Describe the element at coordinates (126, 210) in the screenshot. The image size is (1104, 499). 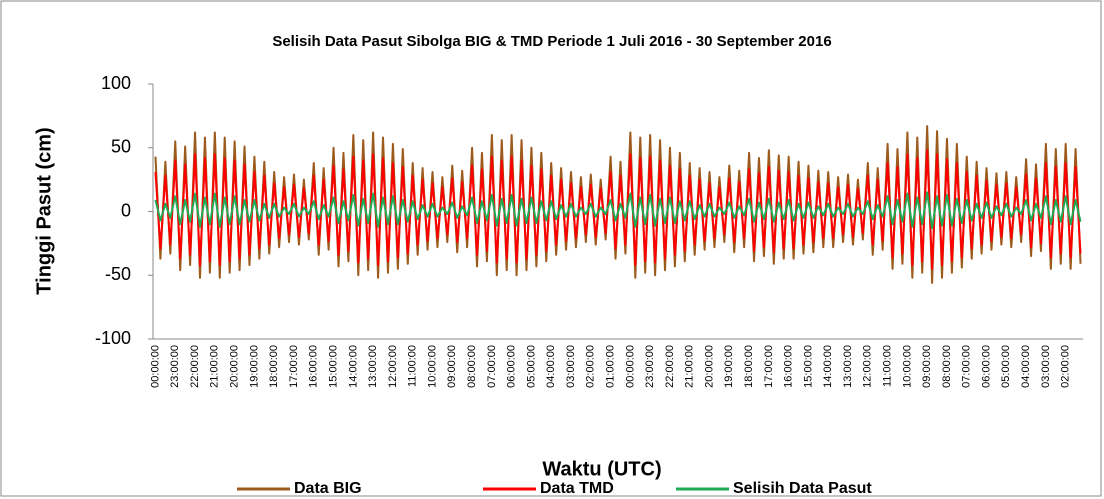
I see `y-tick-label: 0` at that location.